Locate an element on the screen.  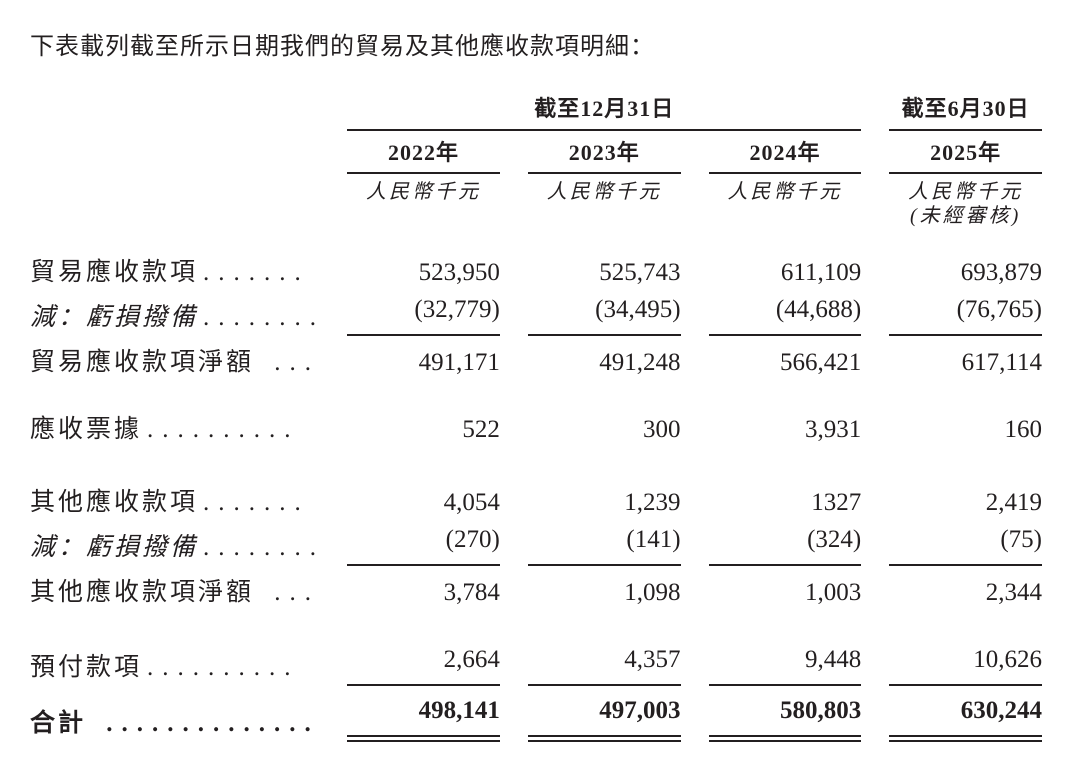
cell-value: 160 is located at coordinates (1023, 429).